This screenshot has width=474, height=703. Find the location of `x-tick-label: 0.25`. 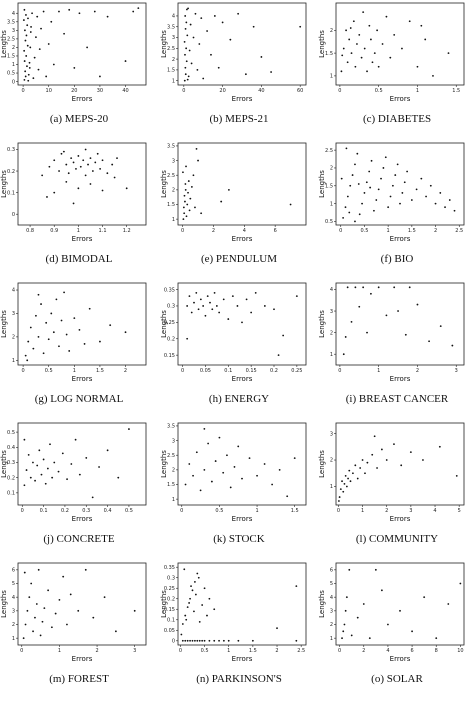

x-tick-label: 0.25 is located at coordinates (296, 371).